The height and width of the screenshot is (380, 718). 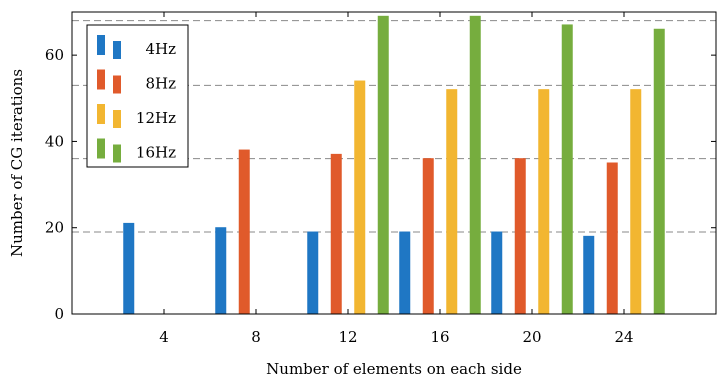 I want to click on x-tick-label: 24, so click(x=623, y=337).